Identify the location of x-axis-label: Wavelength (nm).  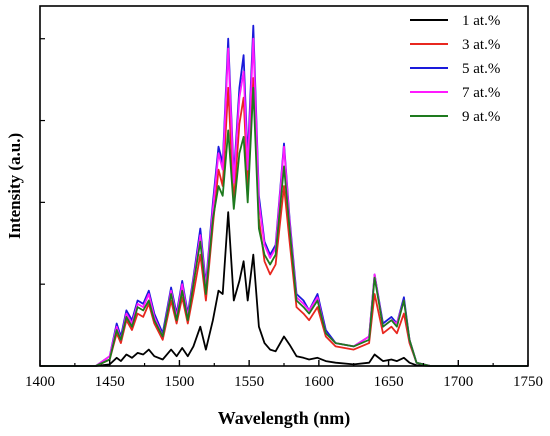
(284, 418).